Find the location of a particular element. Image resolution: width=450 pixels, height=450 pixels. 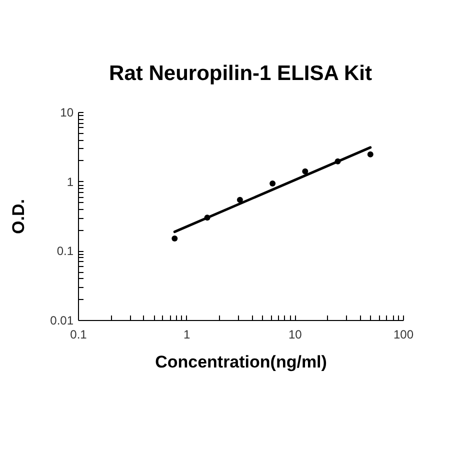

x-tick-label: 0.1 is located at coordinates (79, 335).